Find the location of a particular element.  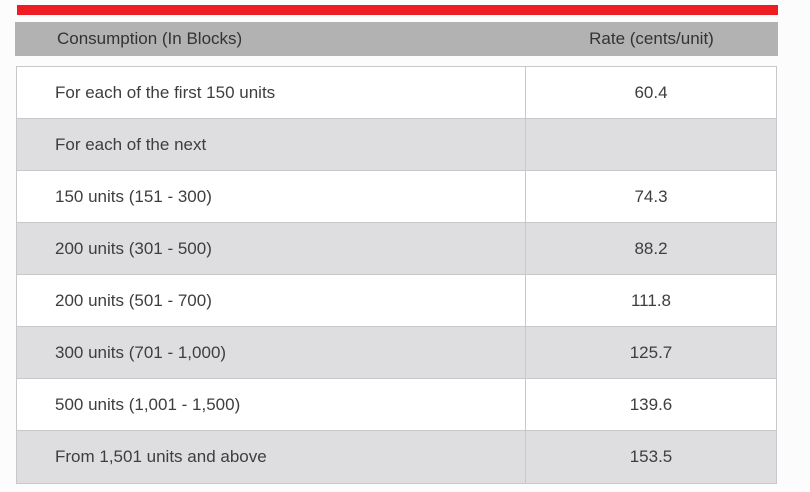

rate-cell: 74.3 is located at coordinates (651, 196).